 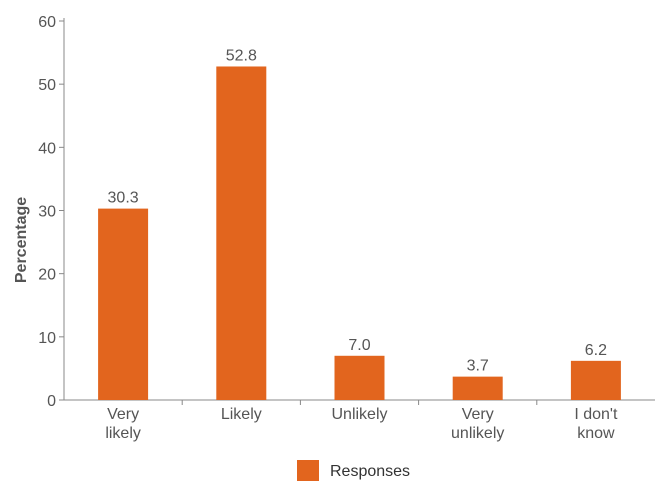 I want to click on x-tick-label: Very unlikely, so click(x=477, y=424).